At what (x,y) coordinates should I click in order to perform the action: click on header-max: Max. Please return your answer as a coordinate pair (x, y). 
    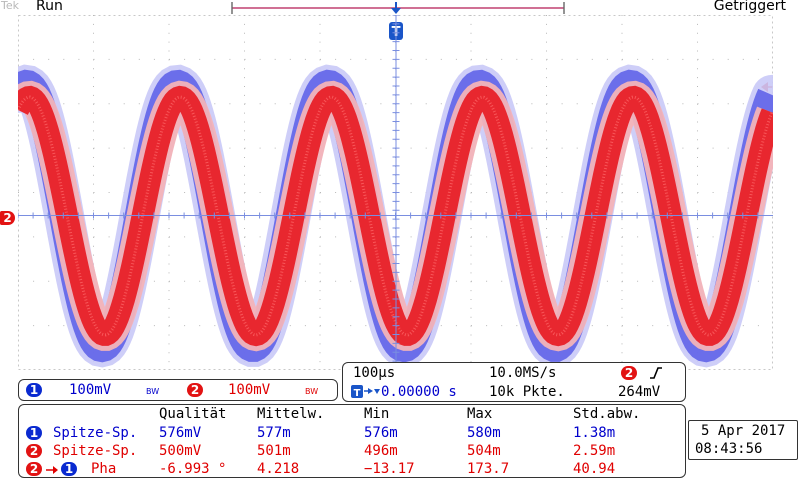
    Looking at the image, I should click on (480, 414).